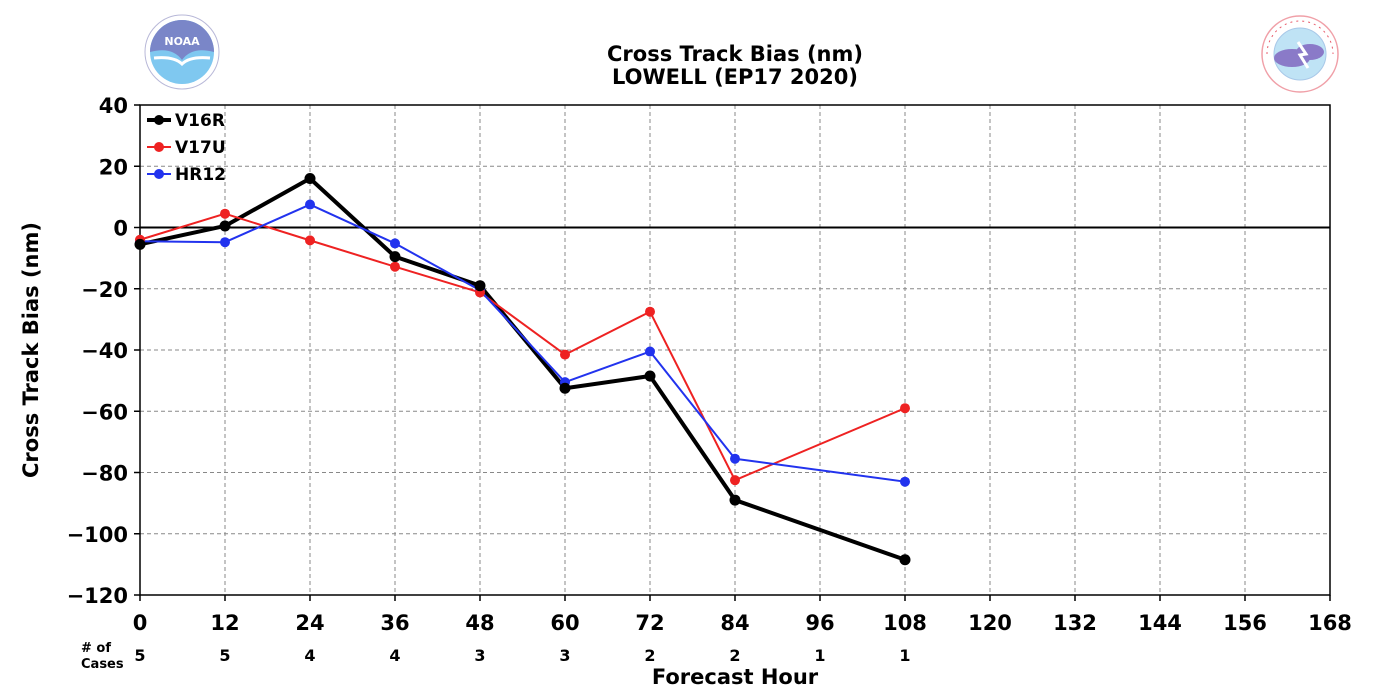 The height and width of the screenshot is (700, 1400). What do you see at coordinates (1160, 623) in the screenshot?
I see `x-tick-label: 144` at bounding box center [1160, 623].